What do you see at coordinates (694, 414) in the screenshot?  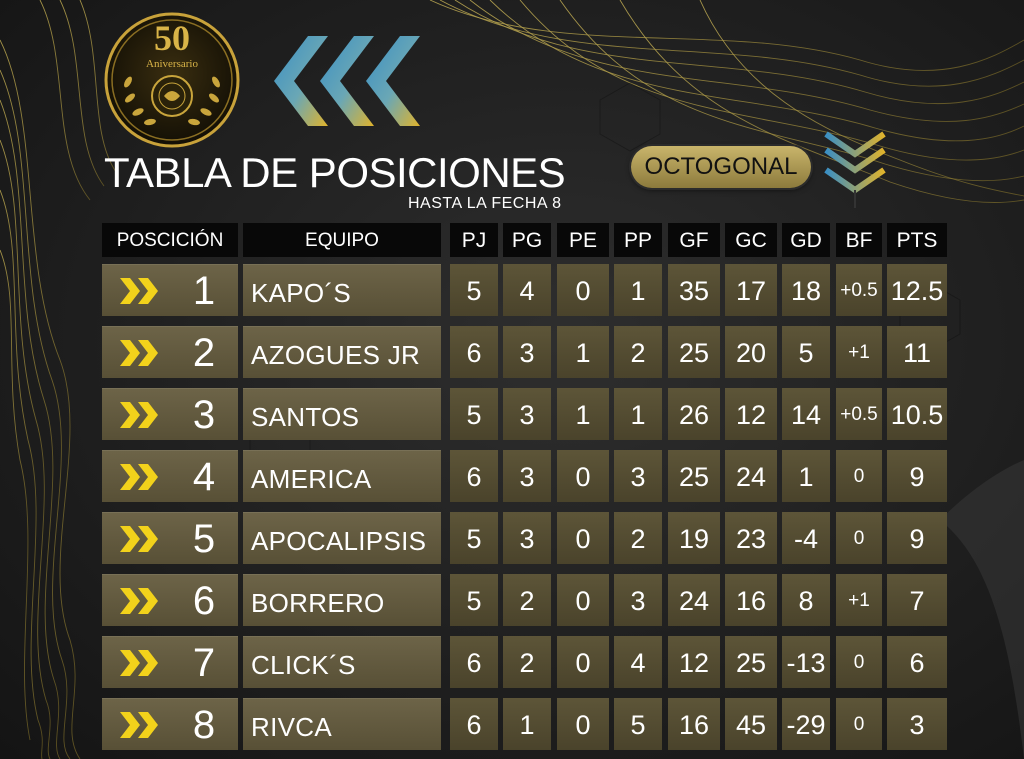 I see `gf-cell: 26` at bounding box center [694, 414].